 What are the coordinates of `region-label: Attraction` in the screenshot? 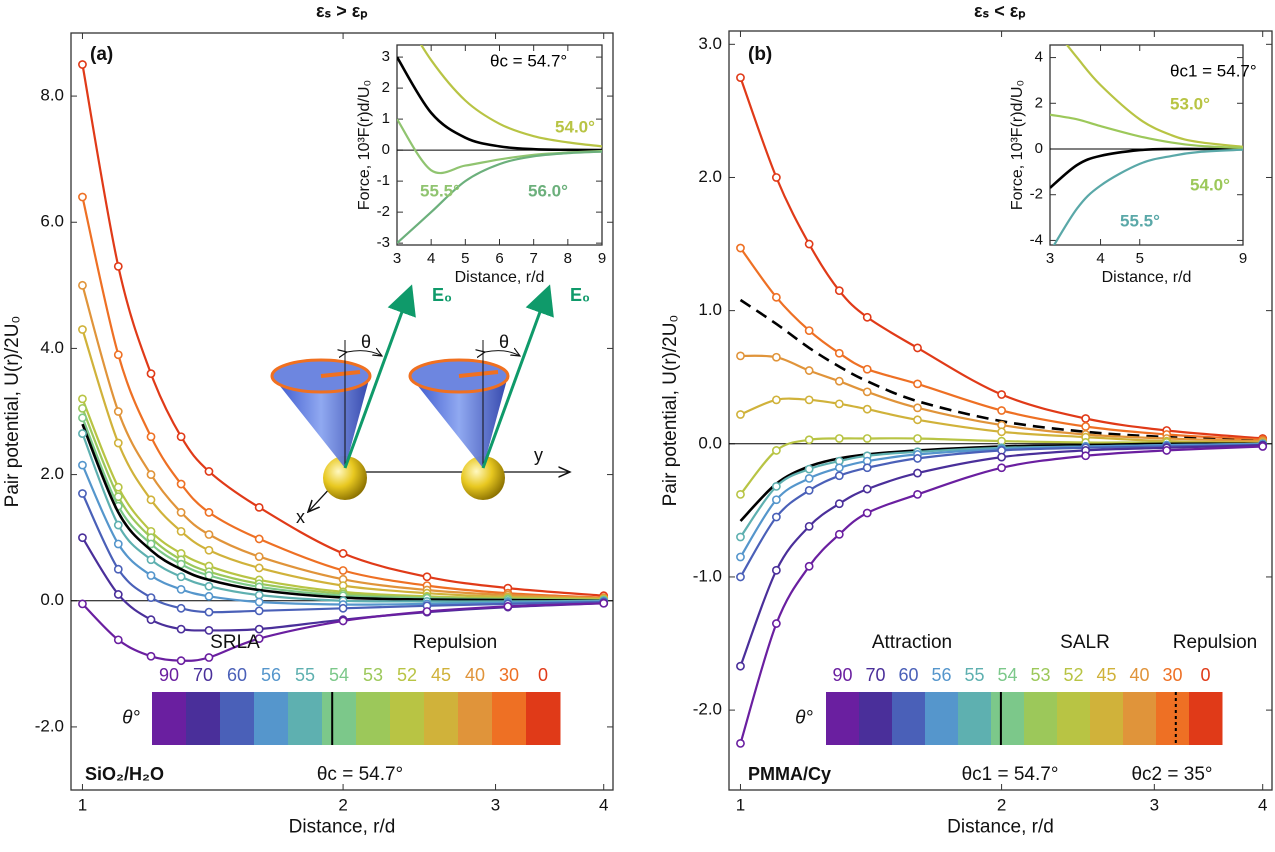 It's located at (912, 642).